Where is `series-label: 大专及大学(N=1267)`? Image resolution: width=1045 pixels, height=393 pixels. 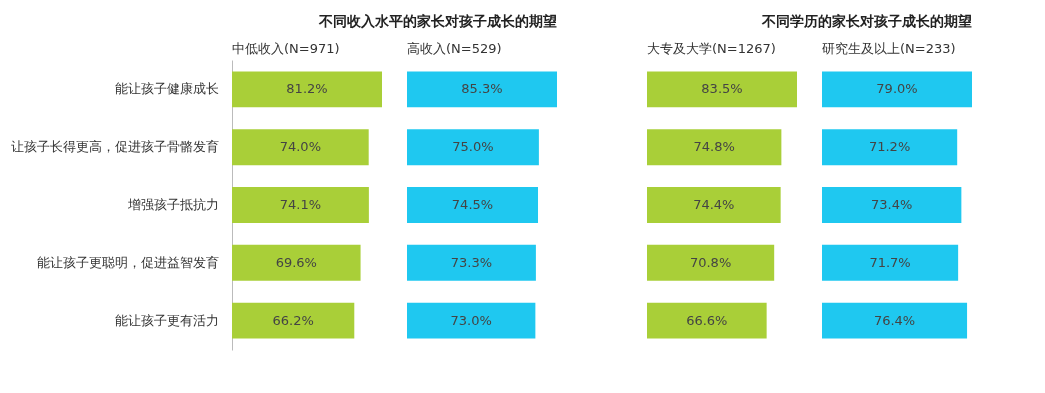 series-label: 大专及大学(N=1267) is located at coordinates (711, 48).